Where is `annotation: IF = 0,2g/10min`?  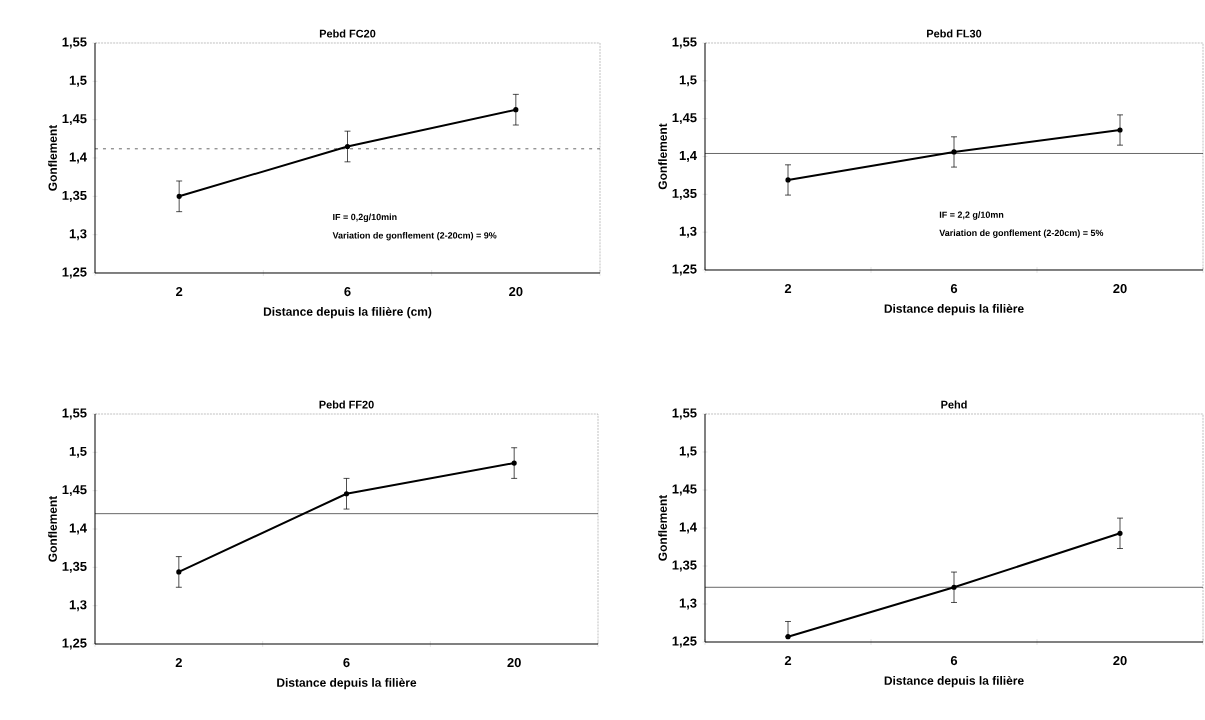 annotation: IF = 0,2g/10min is located at coordinates (365, 217).